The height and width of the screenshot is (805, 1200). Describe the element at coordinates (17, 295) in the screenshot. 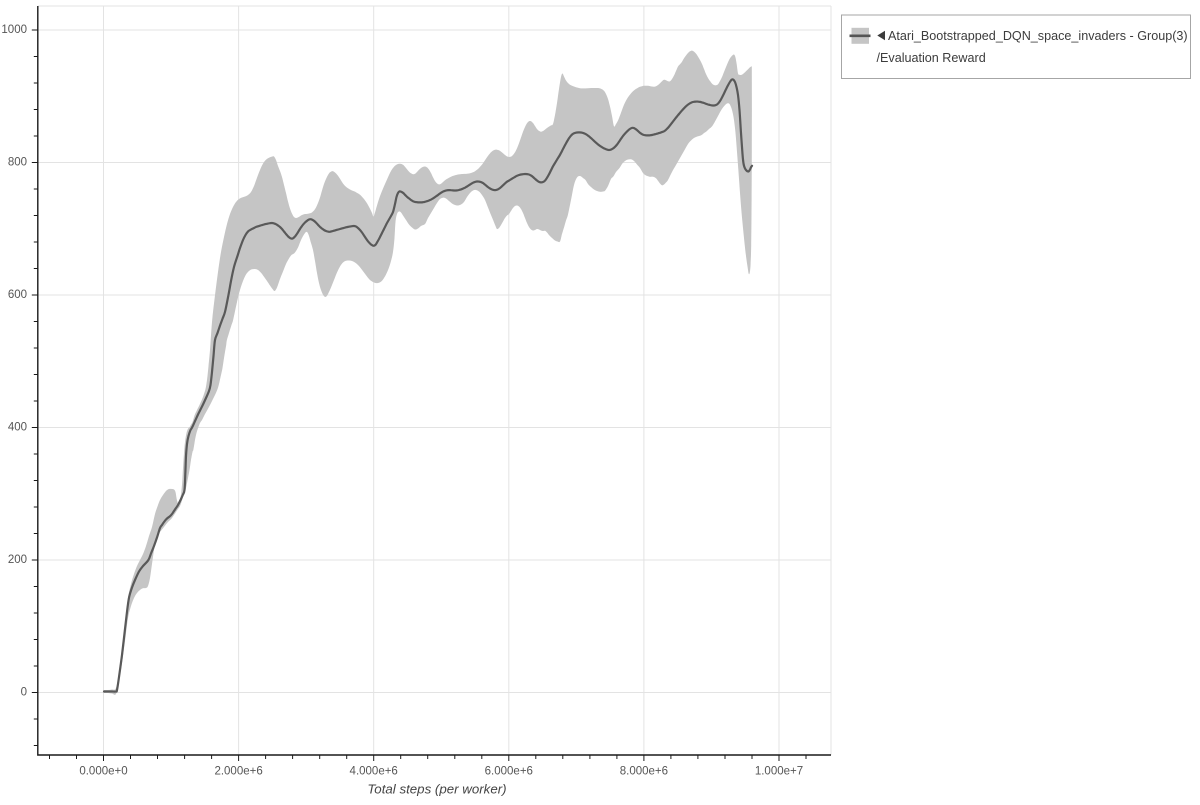

I see `svg-text: 600` at that location.